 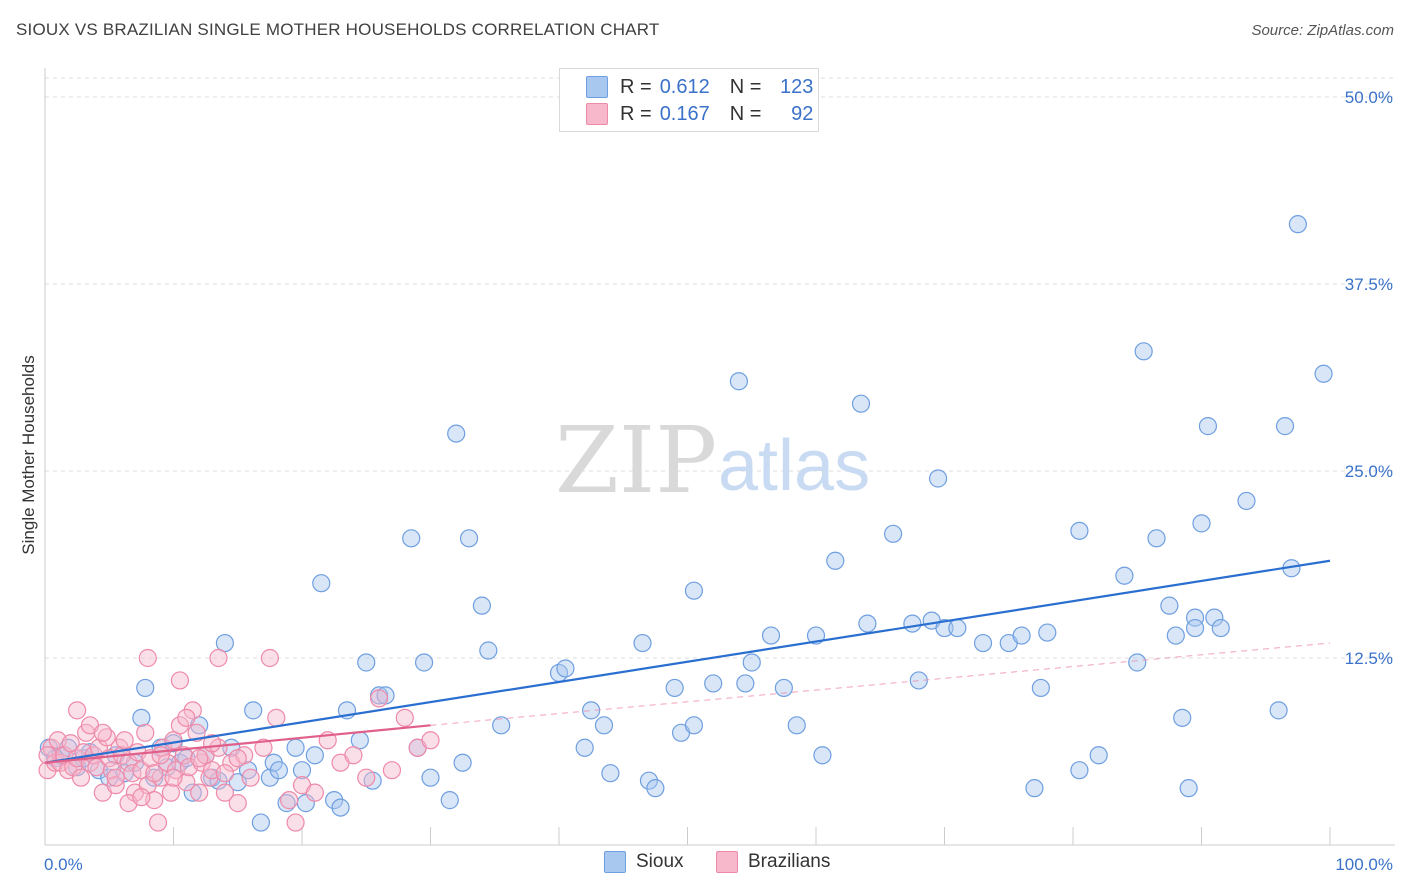 I want to click on legend-r-value: 0.167, so click(x=684, y=113).